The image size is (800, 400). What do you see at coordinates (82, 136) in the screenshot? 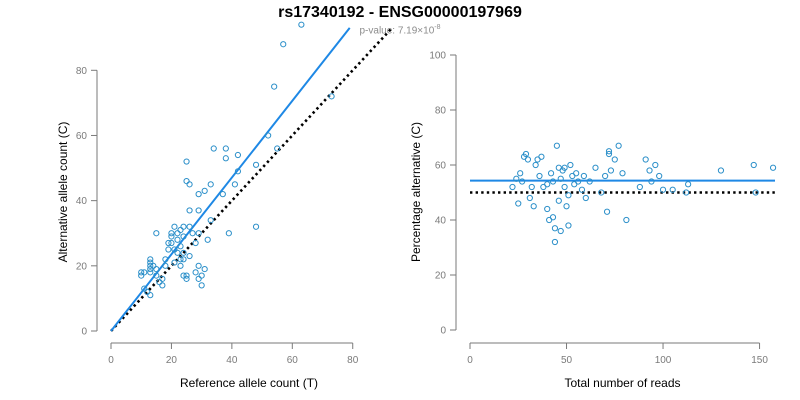
I see `y-tick-label: 60` at bounding box center [82, 136].